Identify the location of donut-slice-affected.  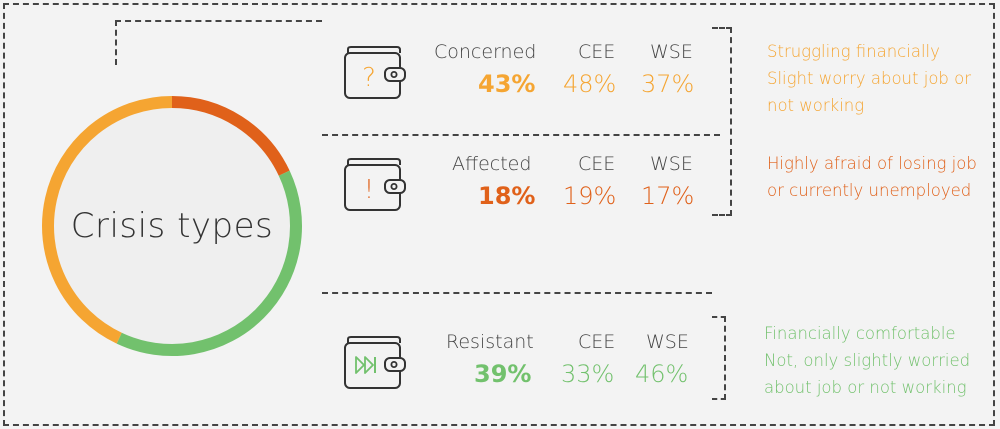
(230, 136).